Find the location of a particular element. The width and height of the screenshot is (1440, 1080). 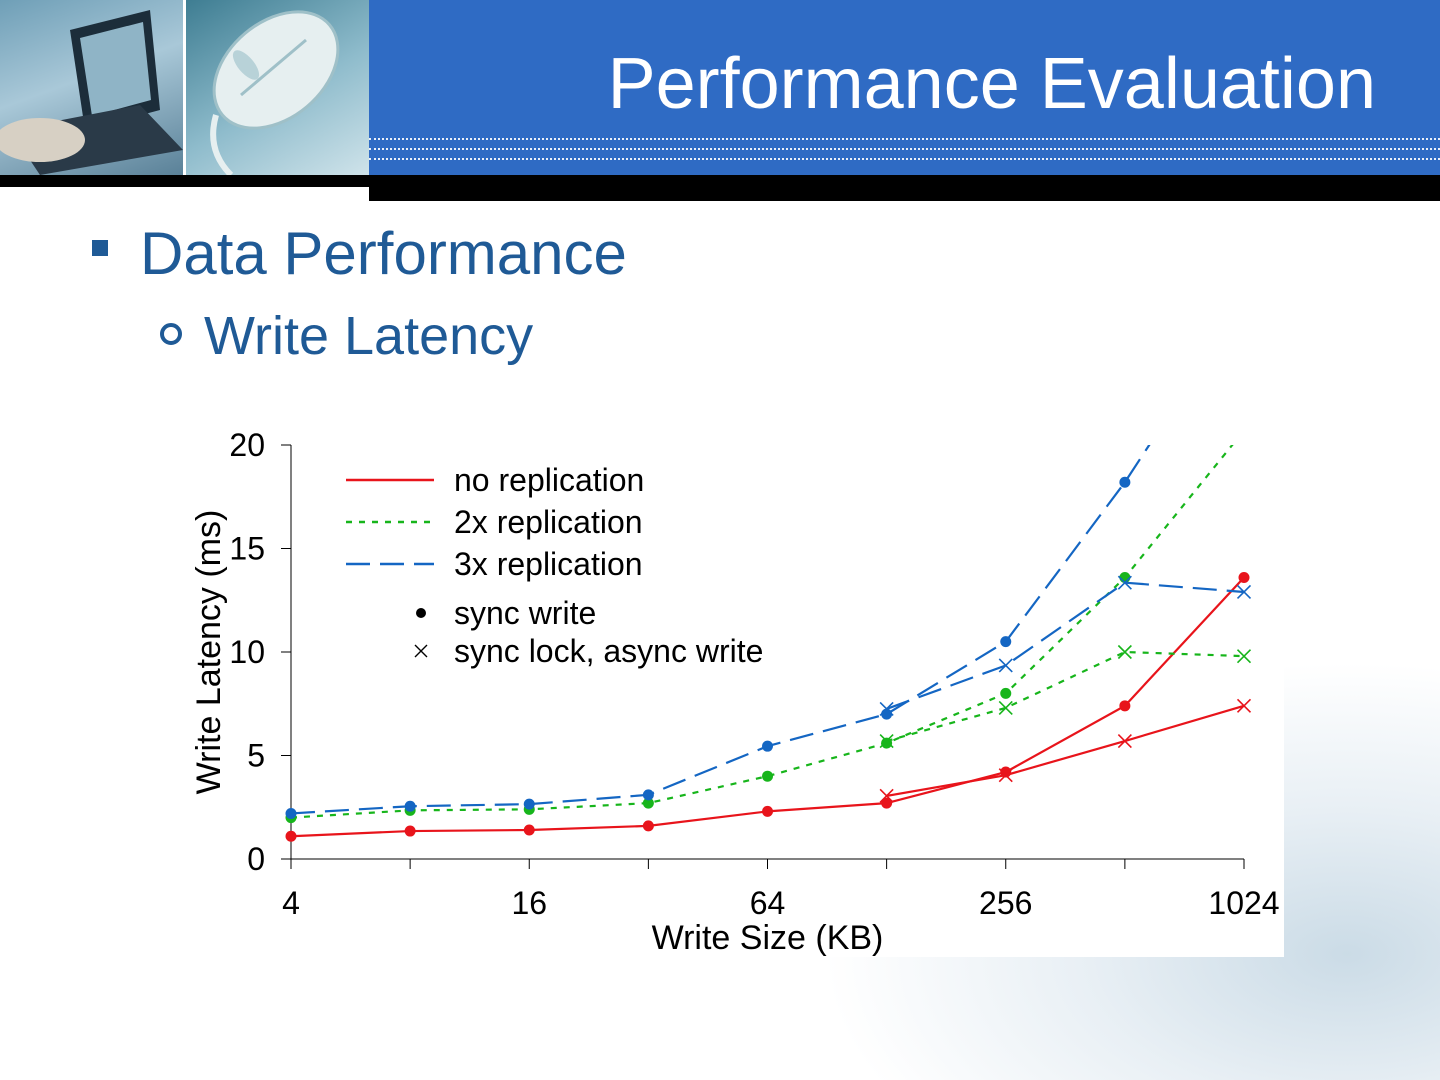

series-3x-replication-cross is located at coordinates (1065, 645).